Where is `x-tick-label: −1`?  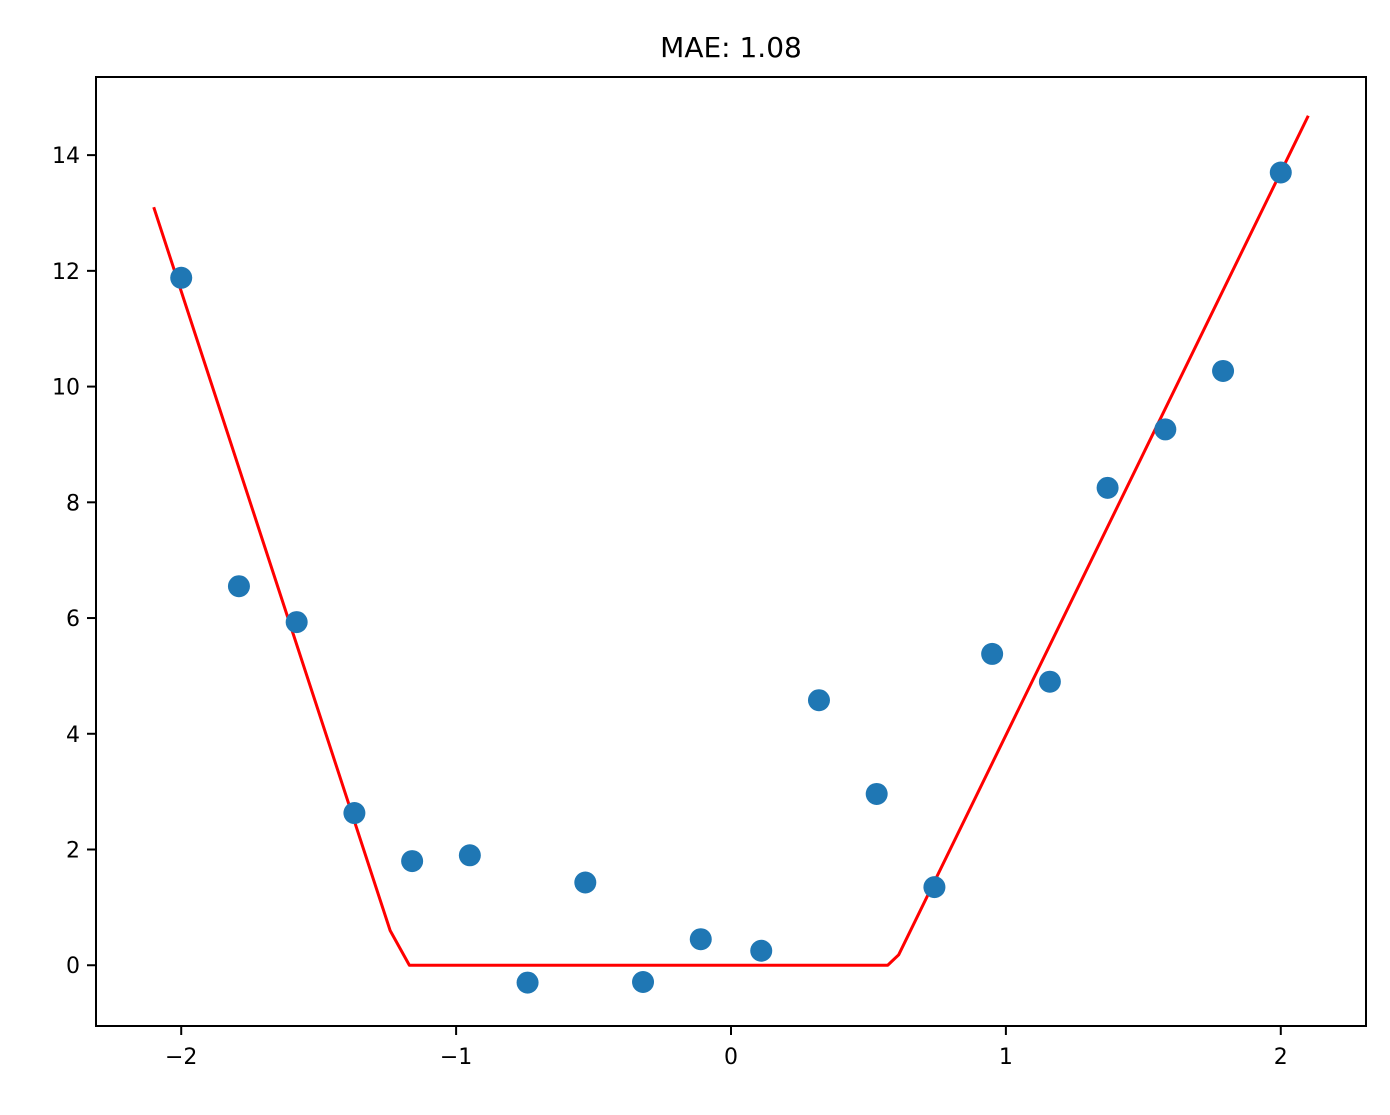
x-tick-label: −1 is located at coordinates (456, 1057).